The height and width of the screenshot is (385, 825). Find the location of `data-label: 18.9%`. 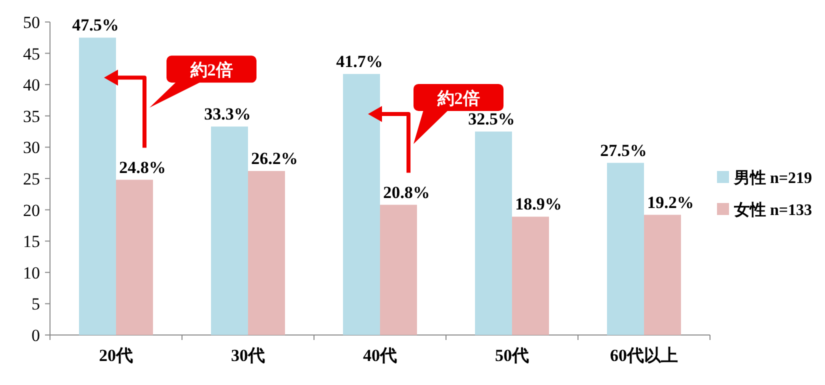

data-label: 18.9% is located at coordinates (538, 204).